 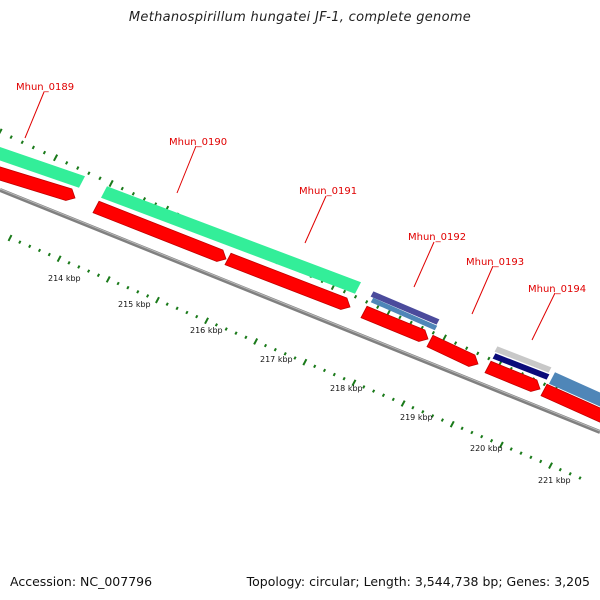 I want to click on feature-mhun-0192-purple, so click(x=405, y=308).